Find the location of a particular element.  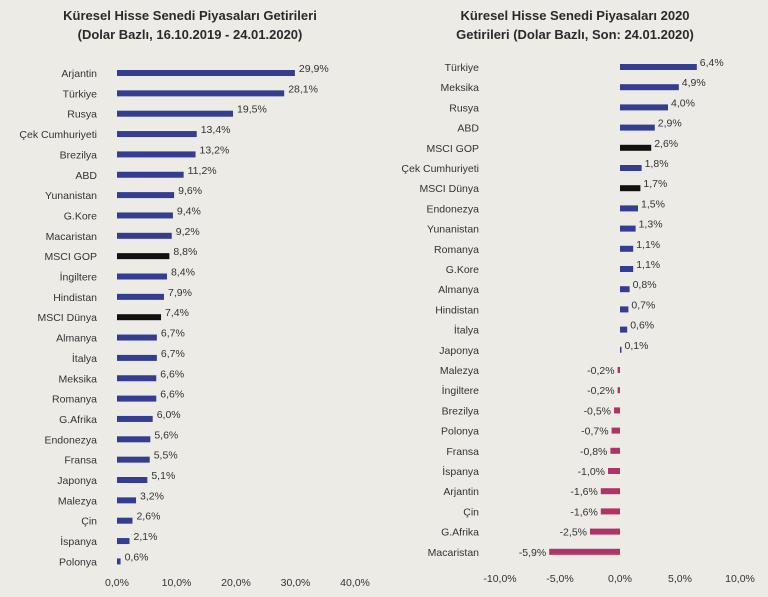

bar-g-kore is located at coordinates (145, 215).